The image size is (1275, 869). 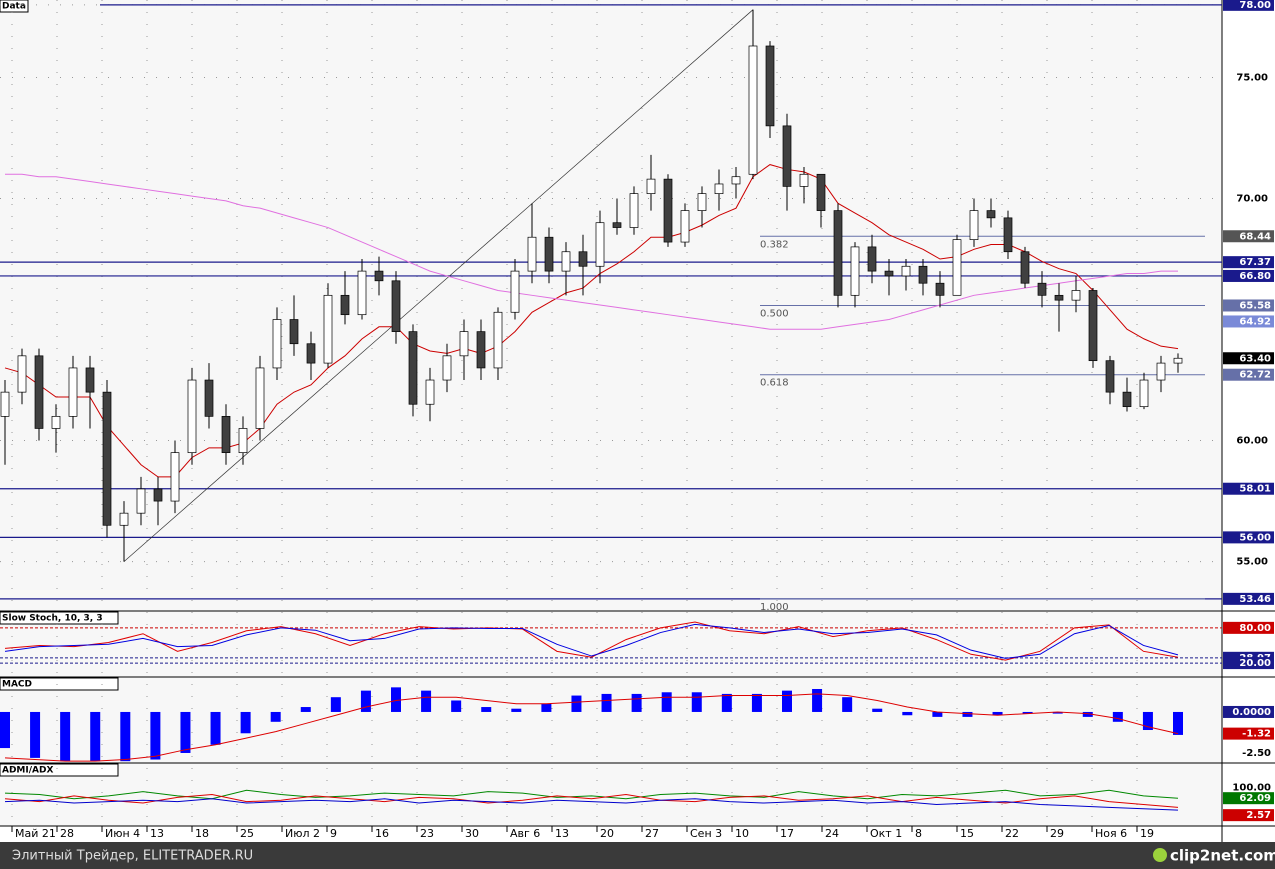 I want to click on x-tick-label: 23, so click(x=427, y=833).